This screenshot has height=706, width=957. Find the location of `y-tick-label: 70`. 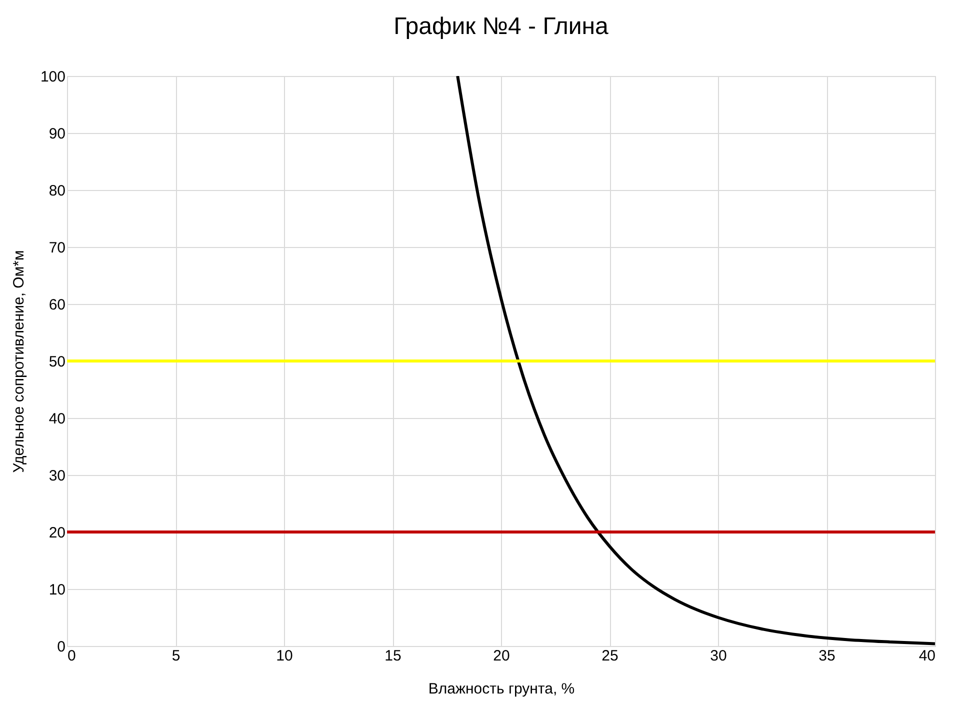

y-tick-label: 70 is located at coordinates (57, 248).